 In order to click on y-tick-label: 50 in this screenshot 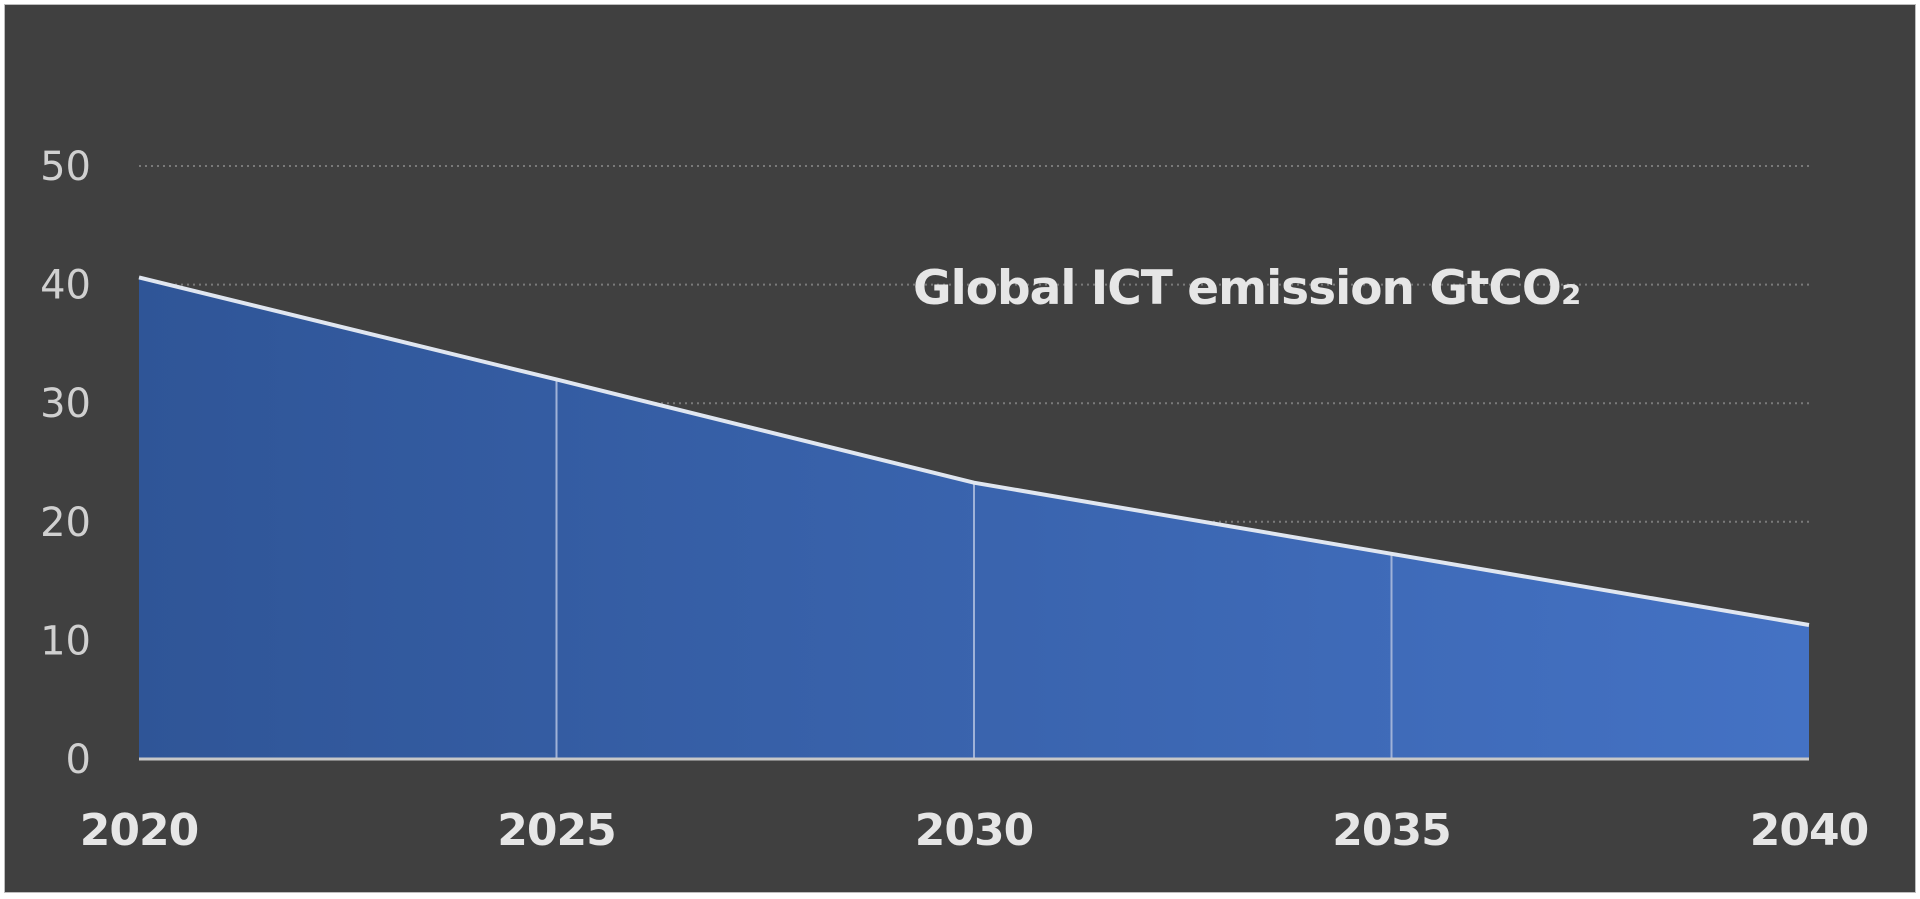, I will do `click(65, 167)`.